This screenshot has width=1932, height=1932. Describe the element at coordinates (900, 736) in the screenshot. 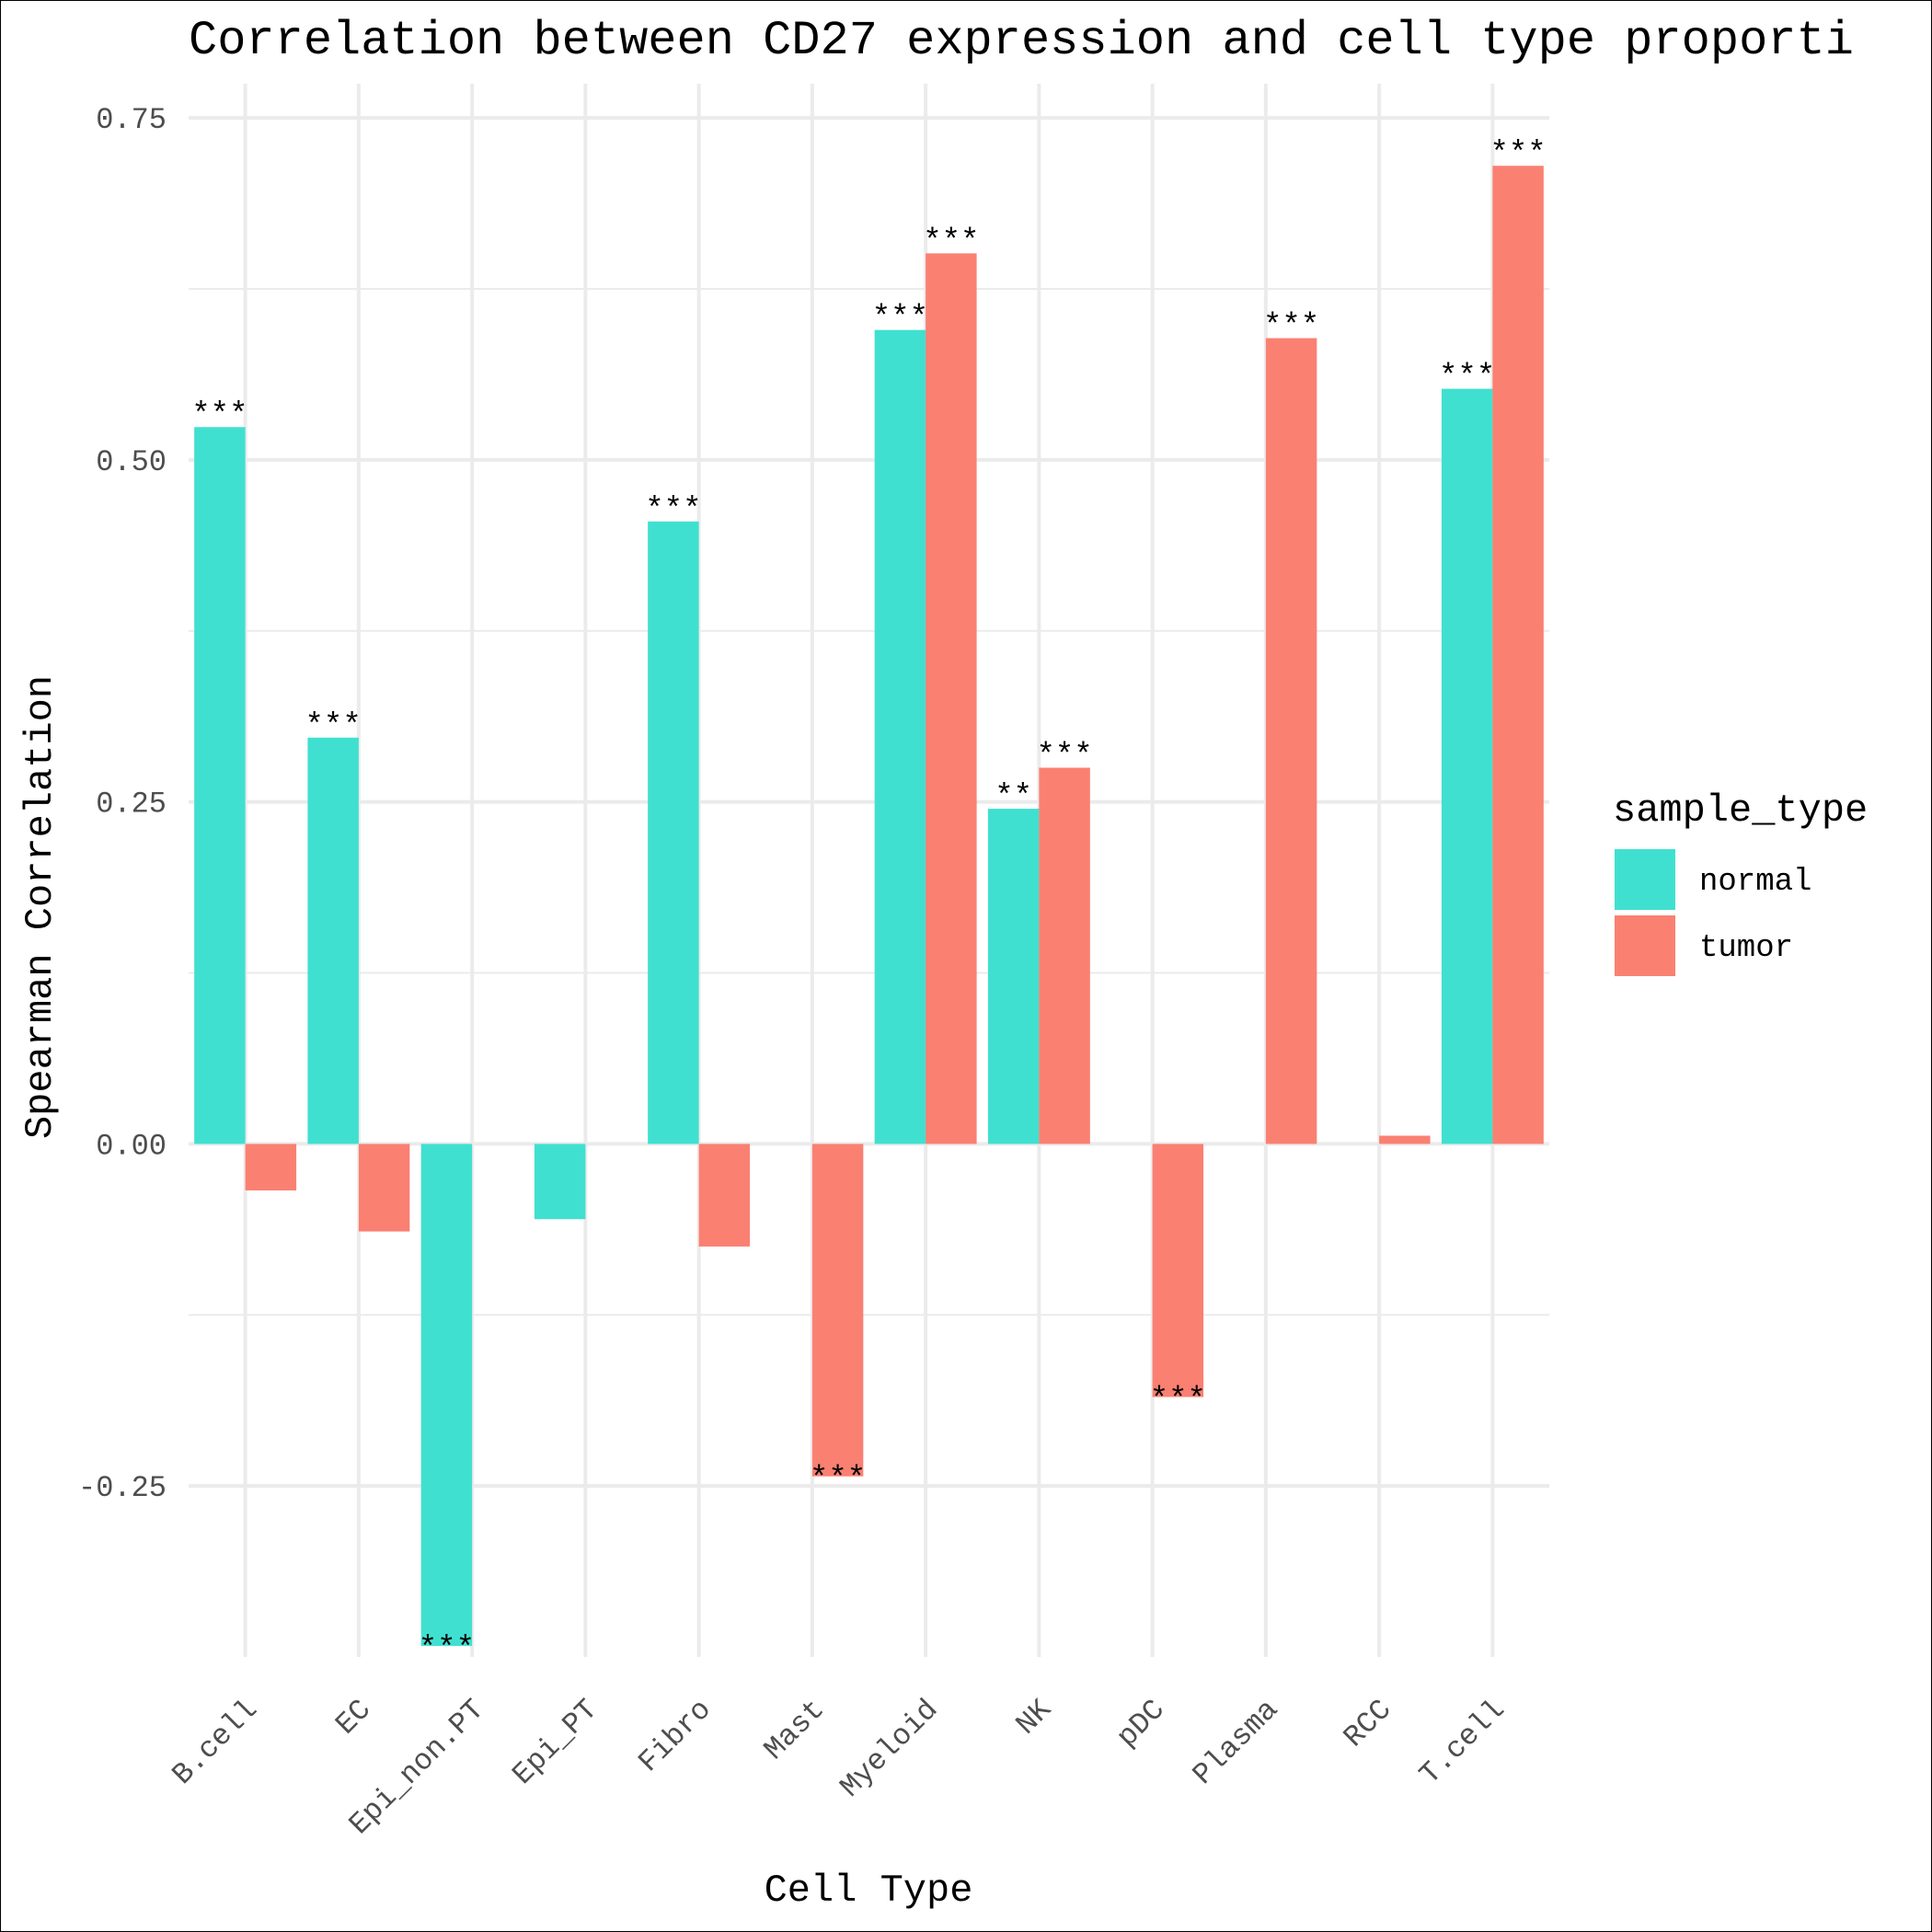

I see `bar-normal-Myeloid` at that location.